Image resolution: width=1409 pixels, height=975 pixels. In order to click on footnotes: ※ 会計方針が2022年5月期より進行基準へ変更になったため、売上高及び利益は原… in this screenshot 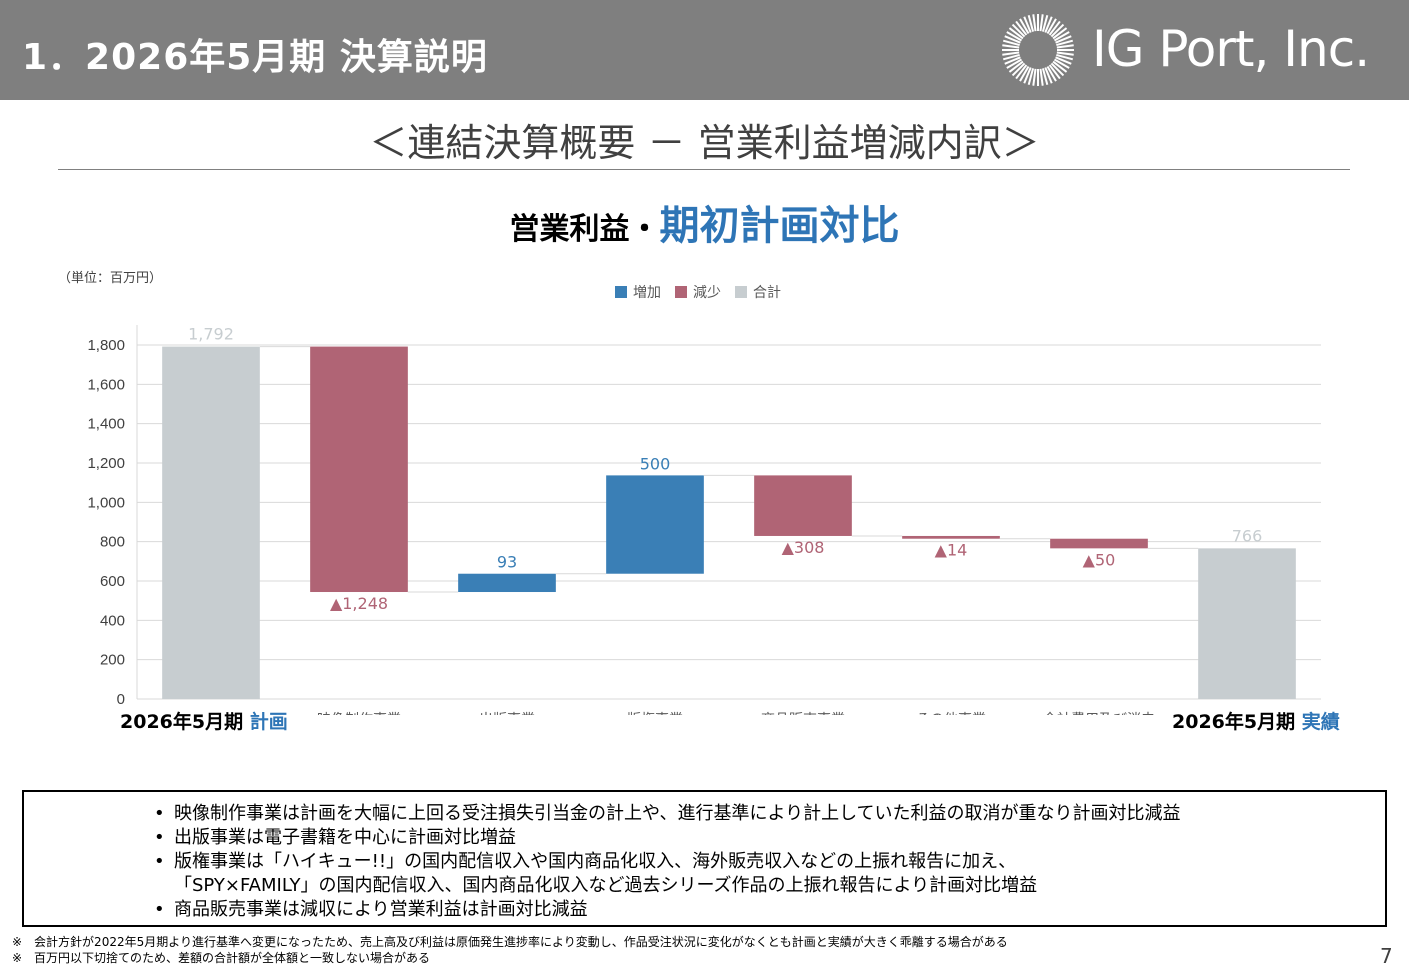, I will do `click(510, 950)`.